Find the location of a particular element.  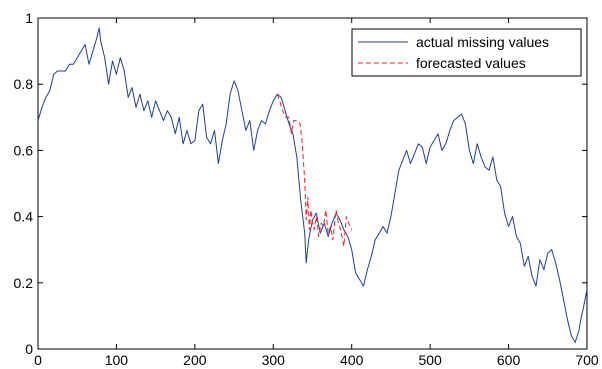

legend-box is located at coordinates (466, 52).